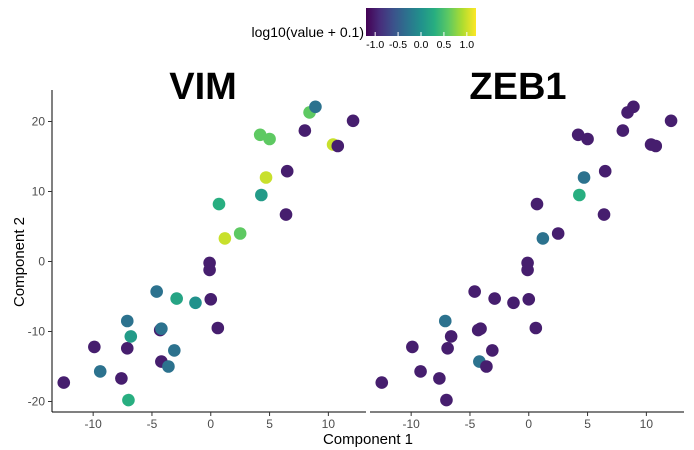  Describe the element at coordinates (41, 262) in the screenshot. I see `y-tick-label: 0` at that location.